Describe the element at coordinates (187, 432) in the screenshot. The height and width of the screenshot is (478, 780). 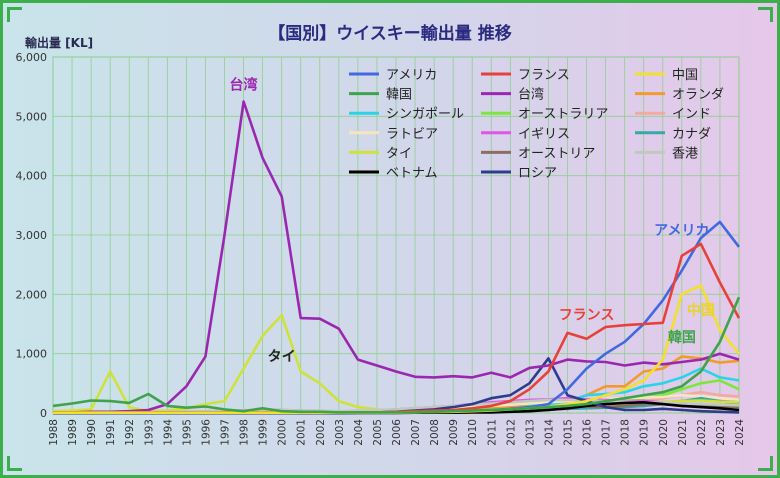
I see `x-tick-label: 1995` at that location.